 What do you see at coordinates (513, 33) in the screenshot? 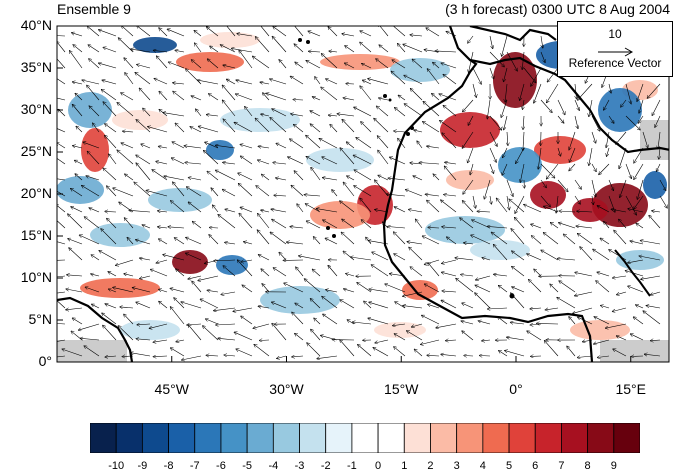
I see `iberia-coastline` at bounding box center [513, 33].